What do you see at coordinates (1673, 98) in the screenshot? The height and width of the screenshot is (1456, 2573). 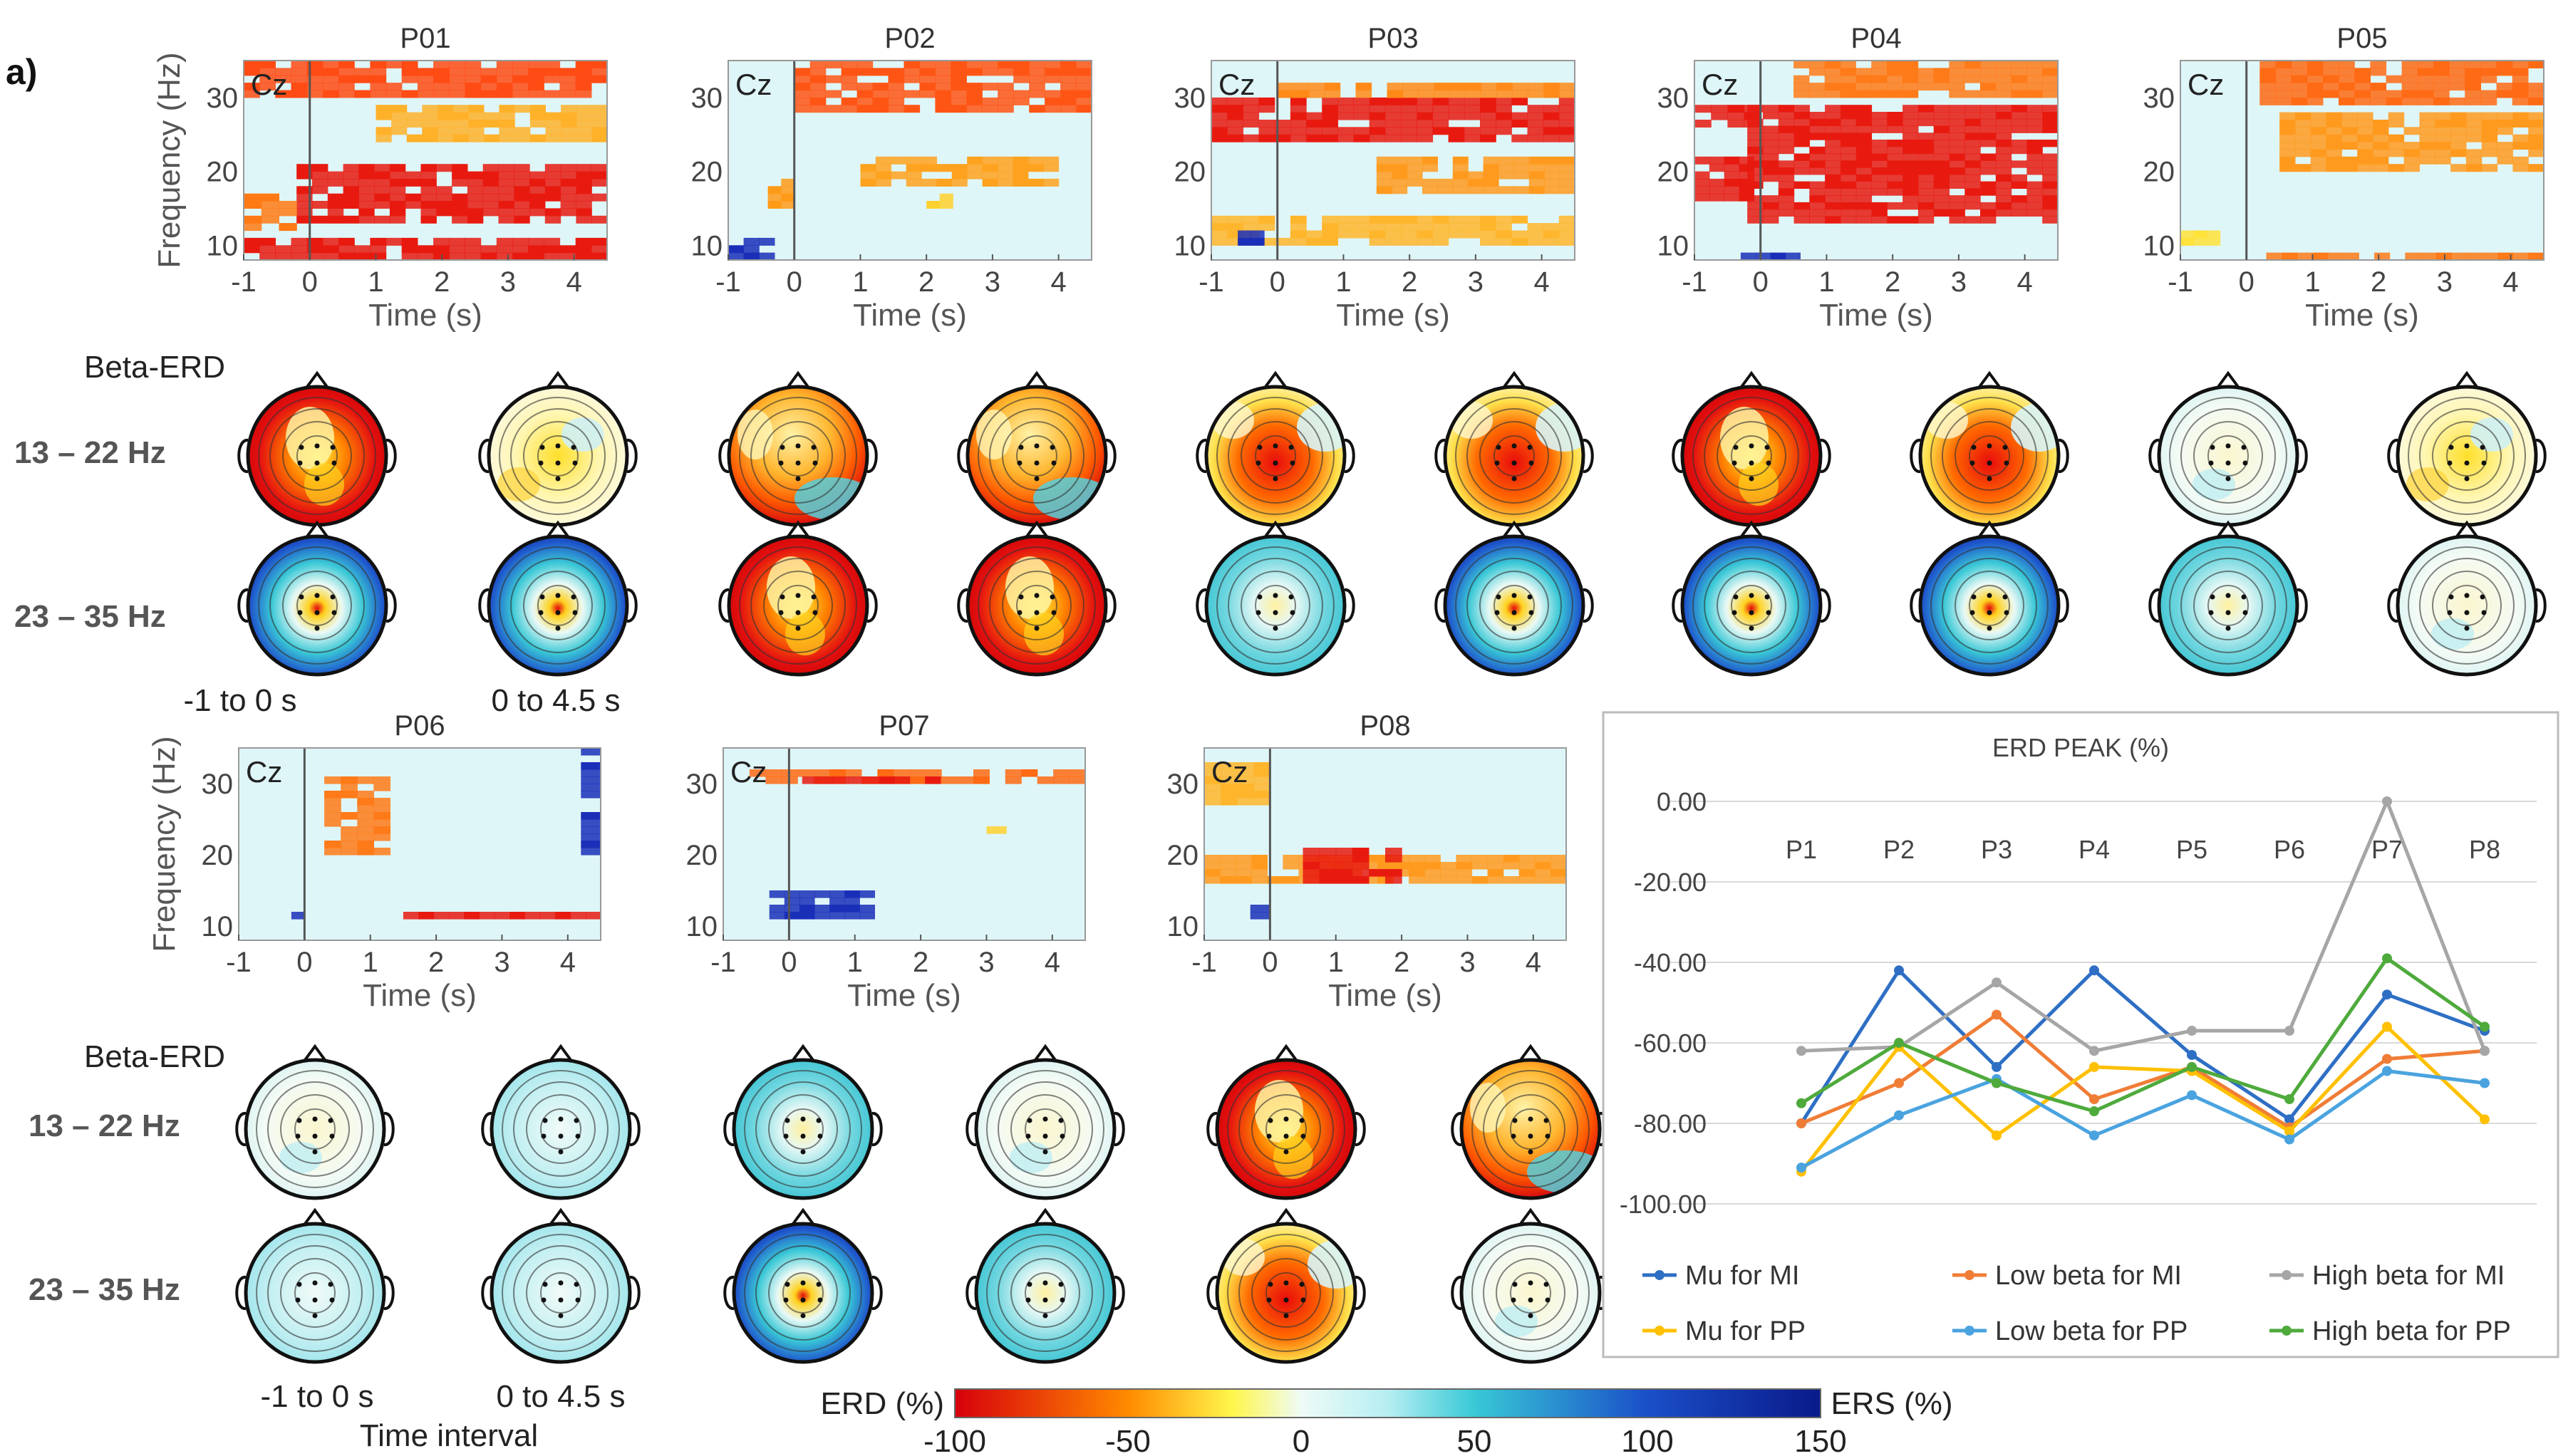 I see `y-tick-label: 30` at bounding box center [1673, 98].